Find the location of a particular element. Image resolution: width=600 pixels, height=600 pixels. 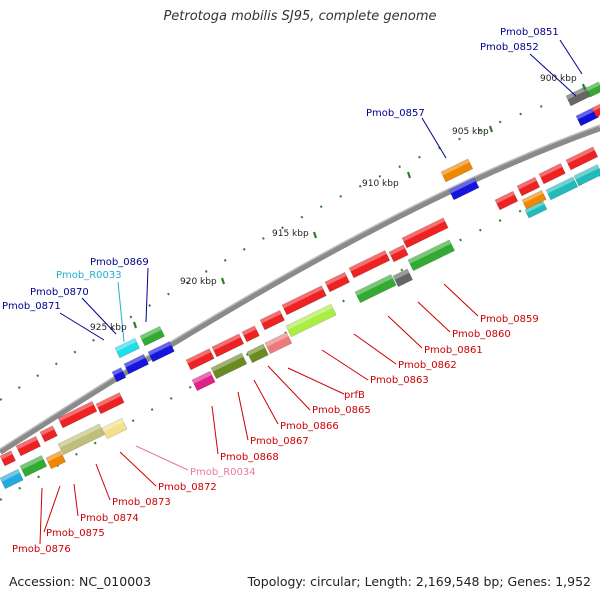

feature-teal-c is located at coordinates (586, 175).